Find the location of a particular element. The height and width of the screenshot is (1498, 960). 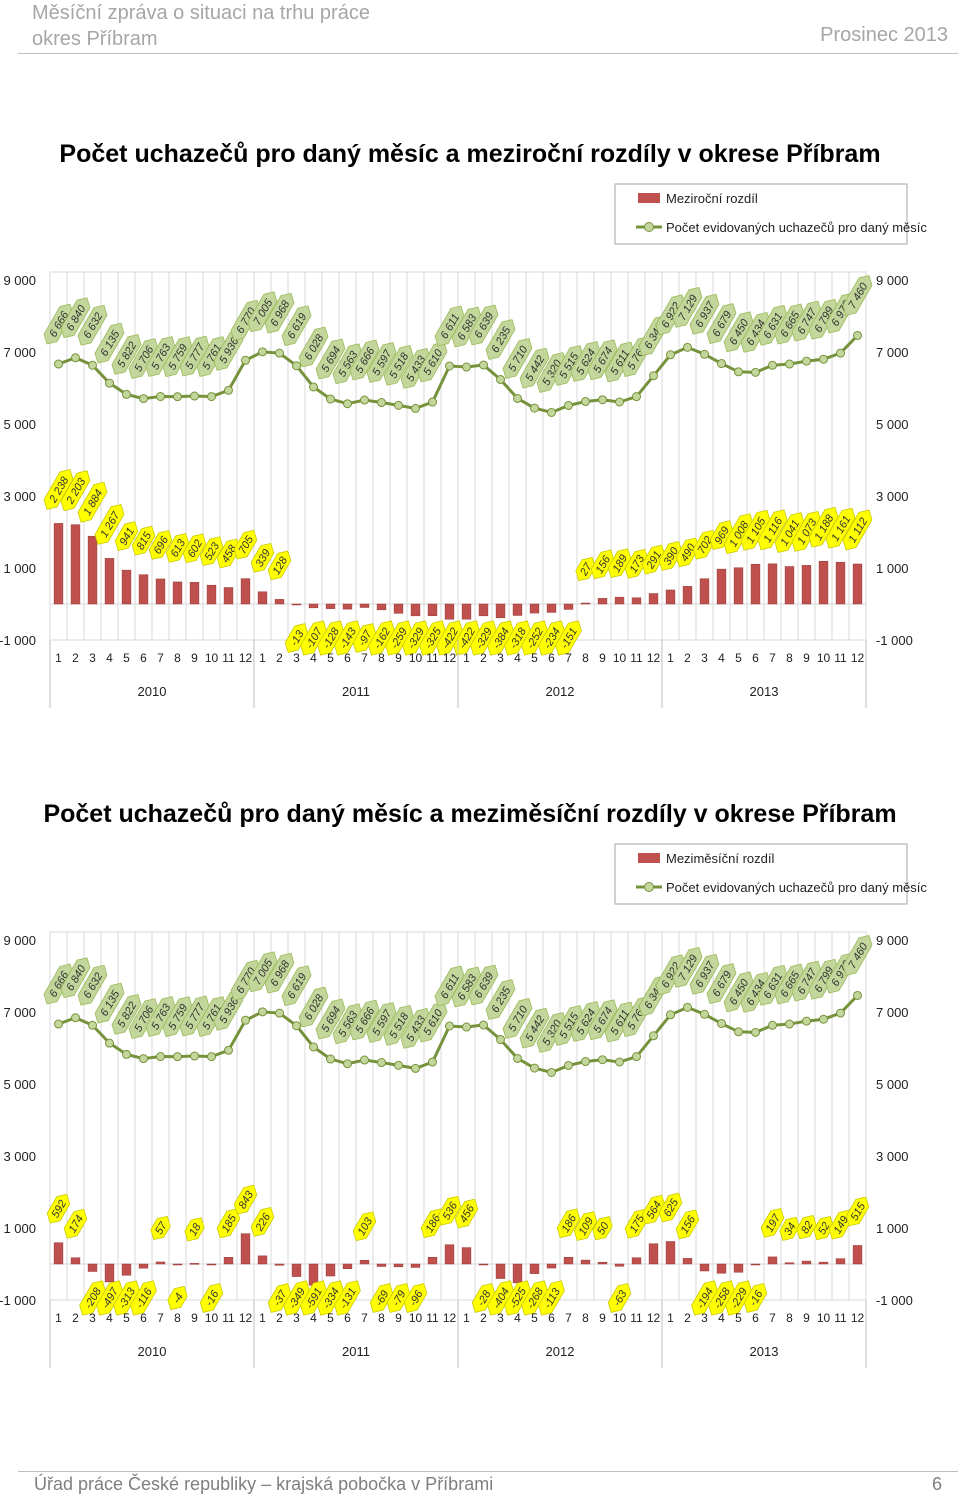

x-tick-label-month: 6 is located at coordinates (347, 1318).